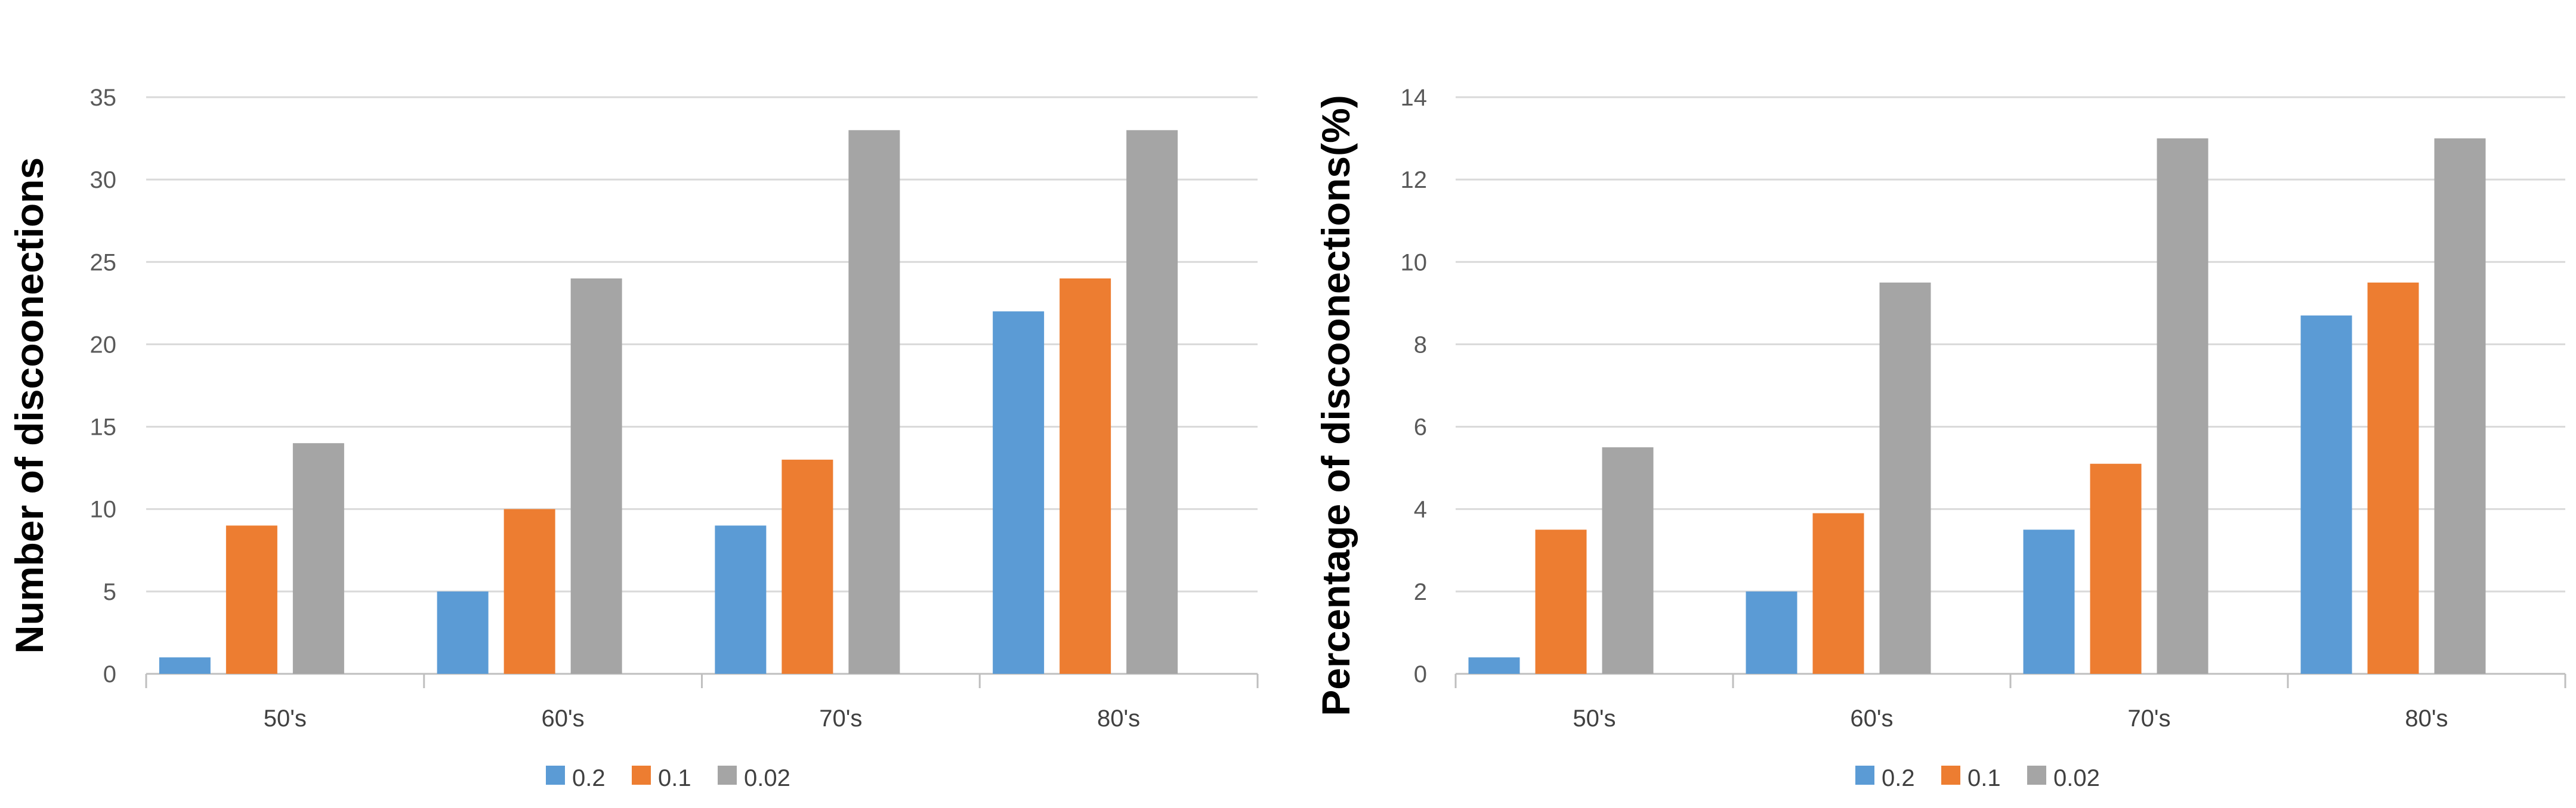 The image size is (2576, 808). Describe the element at coordinates (1415, 180) in the screenshot. I see `y-tick-label: 12` at that location.